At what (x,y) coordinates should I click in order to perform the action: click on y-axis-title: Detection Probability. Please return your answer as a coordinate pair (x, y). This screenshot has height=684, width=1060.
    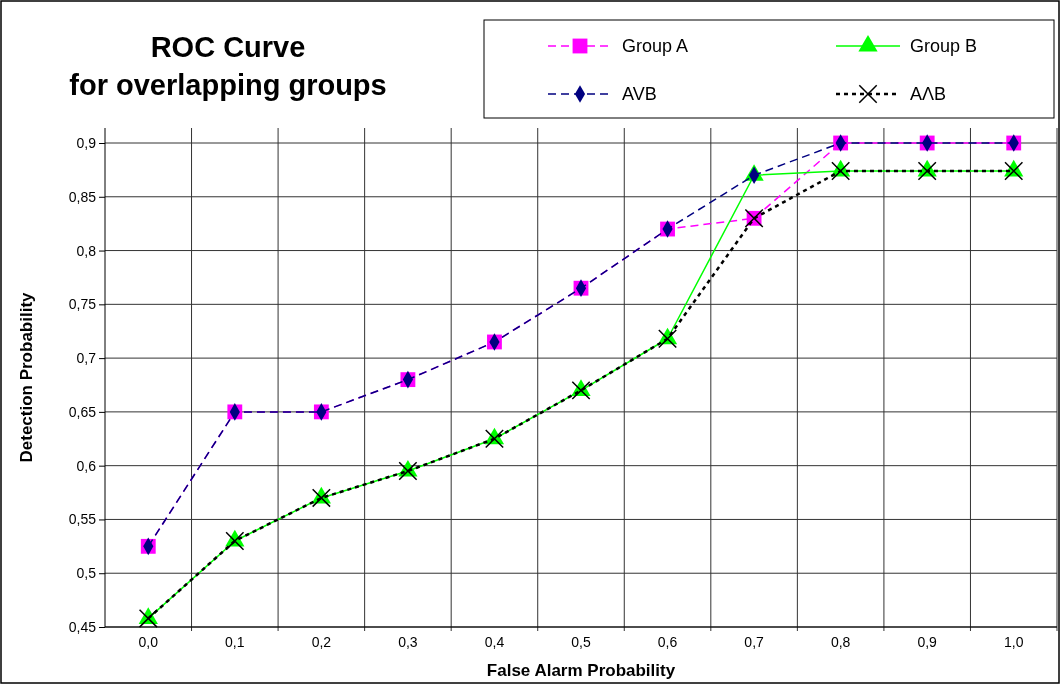
    Looking at the image, I should click on (26, 377).